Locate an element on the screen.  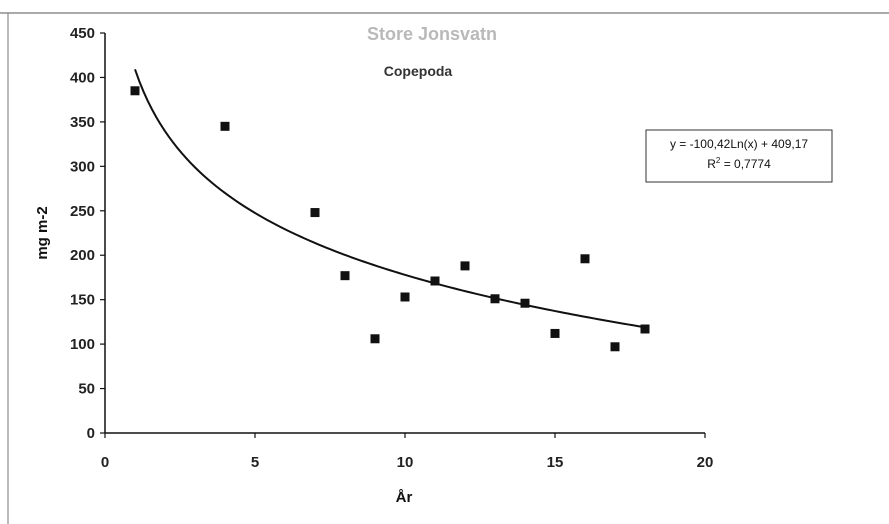
y-axis-ticks: 0 50 100 150 200 250 300 350 400 450 is located at coordinates (87, 233).